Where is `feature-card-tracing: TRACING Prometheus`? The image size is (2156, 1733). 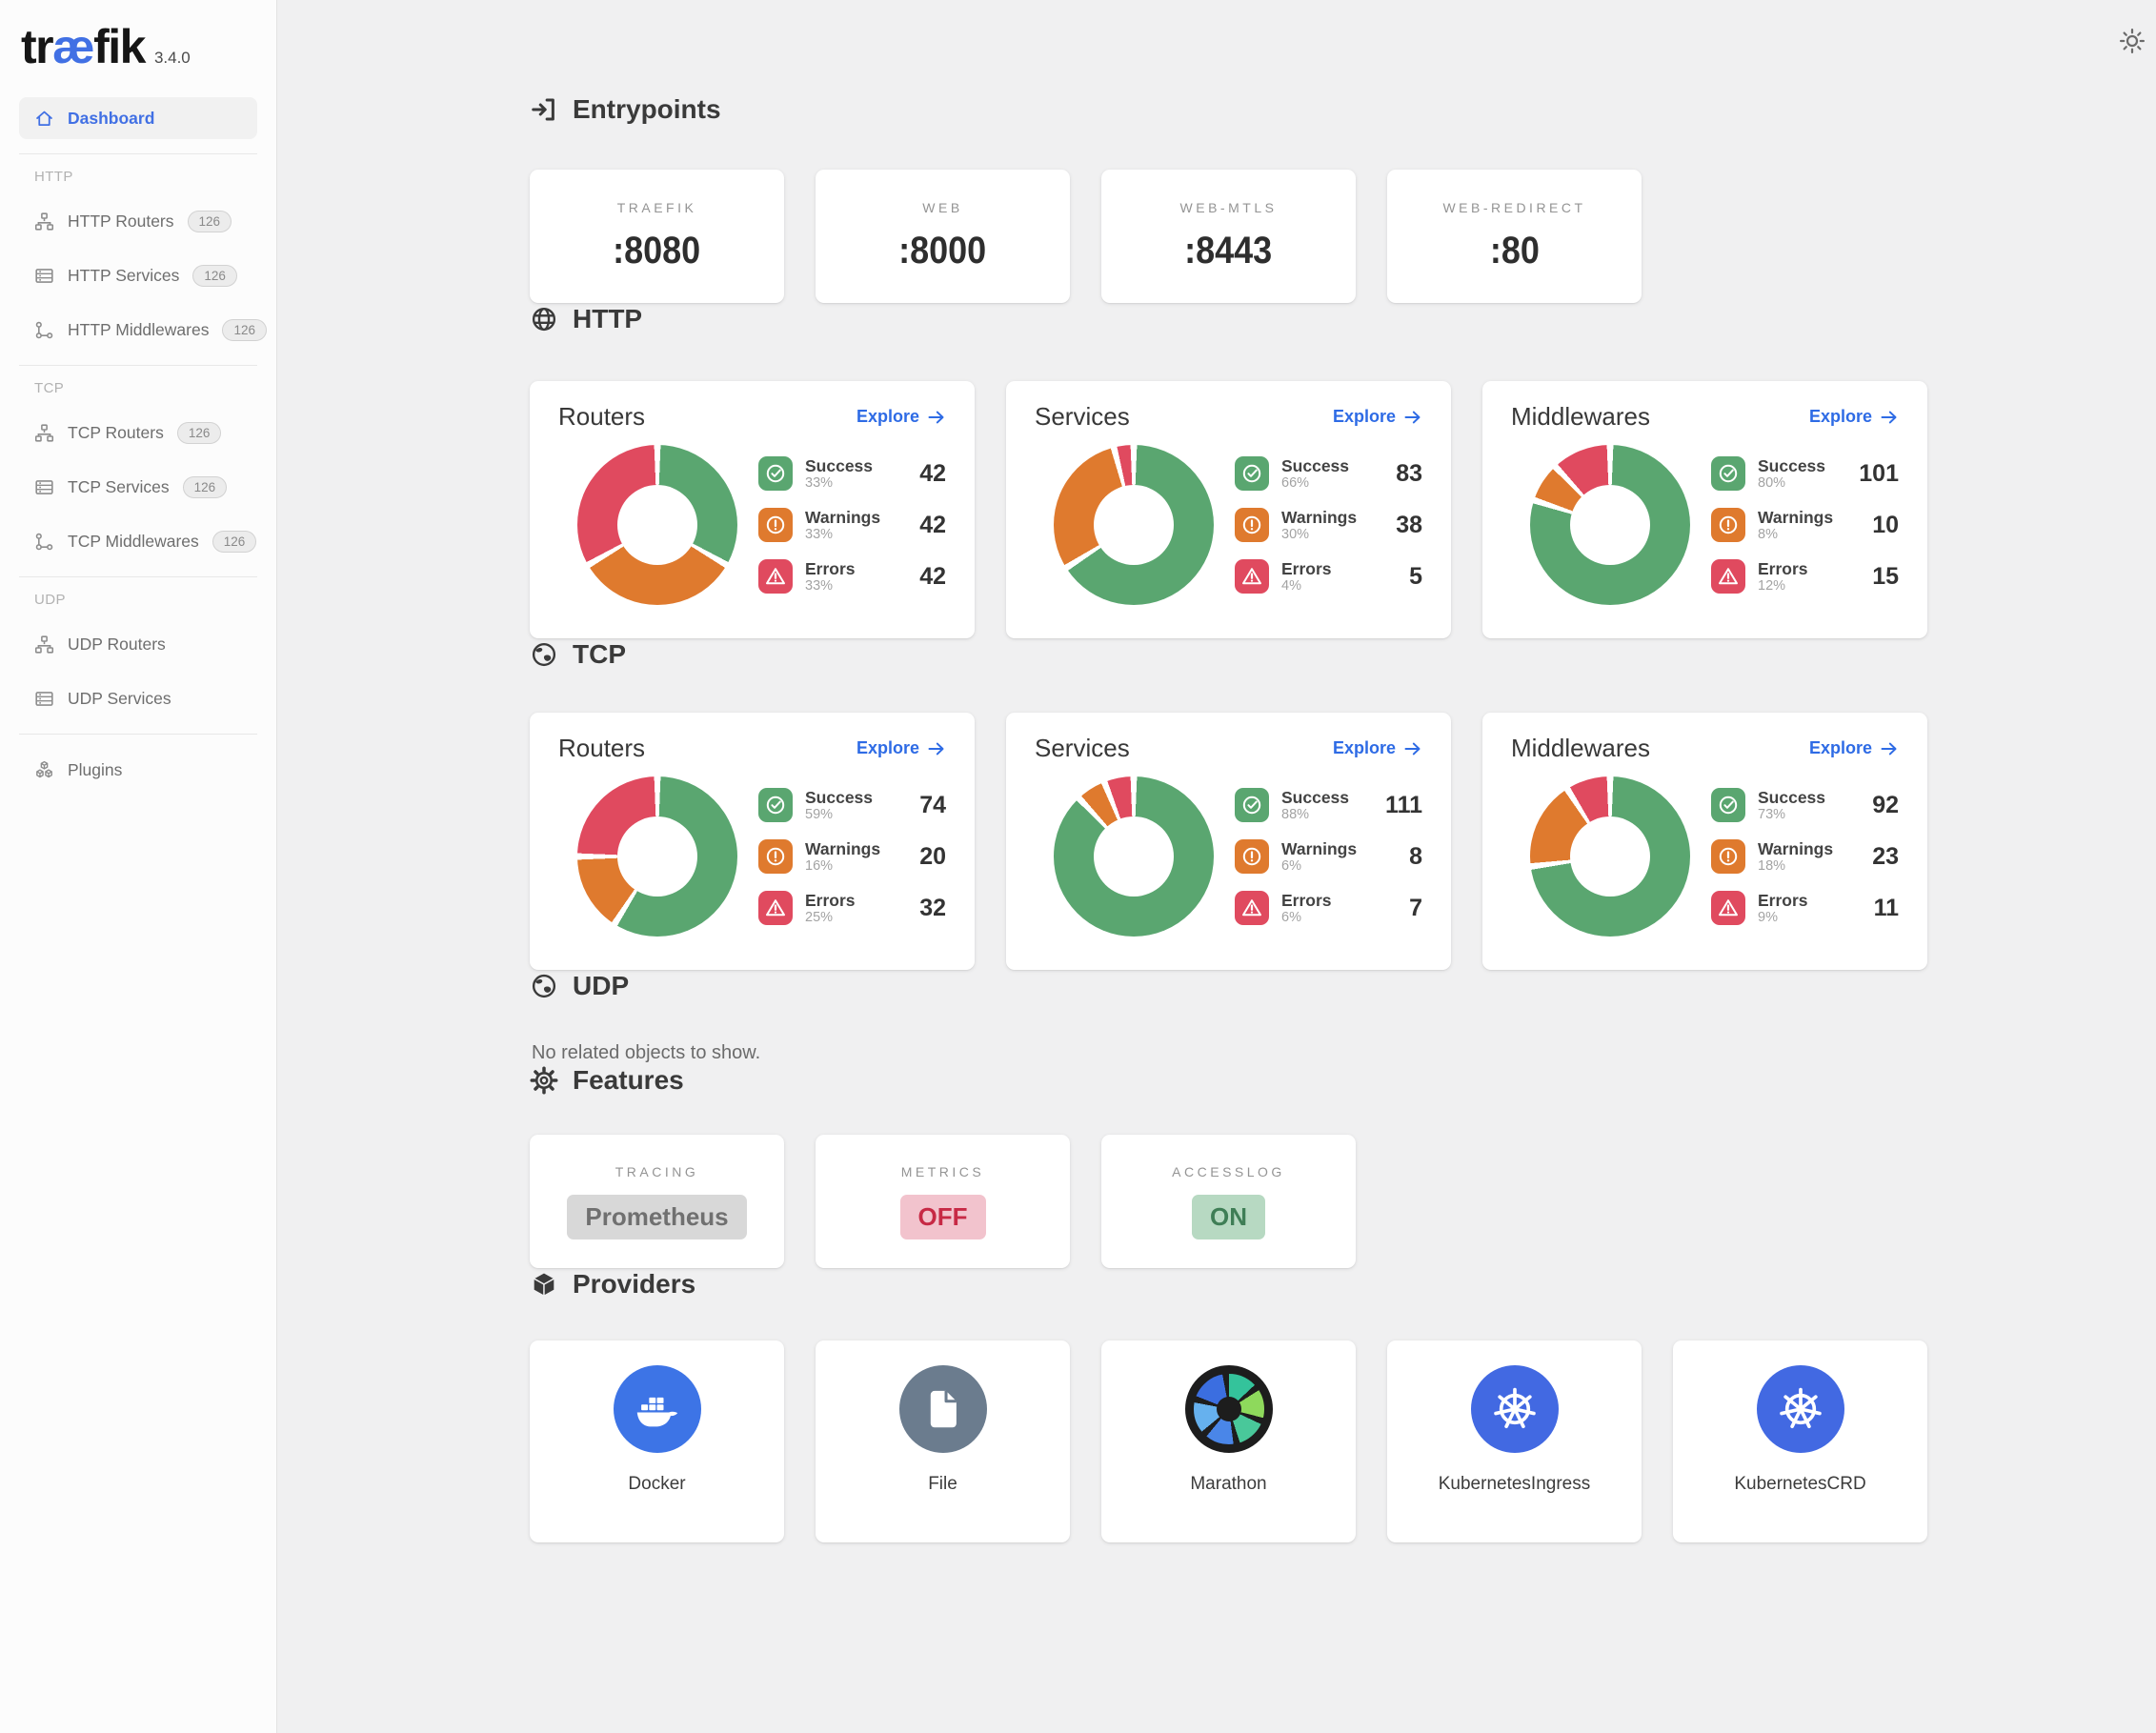 feature-card-tracing: TRACING Prometheus is located at coordinates (657, 1201).